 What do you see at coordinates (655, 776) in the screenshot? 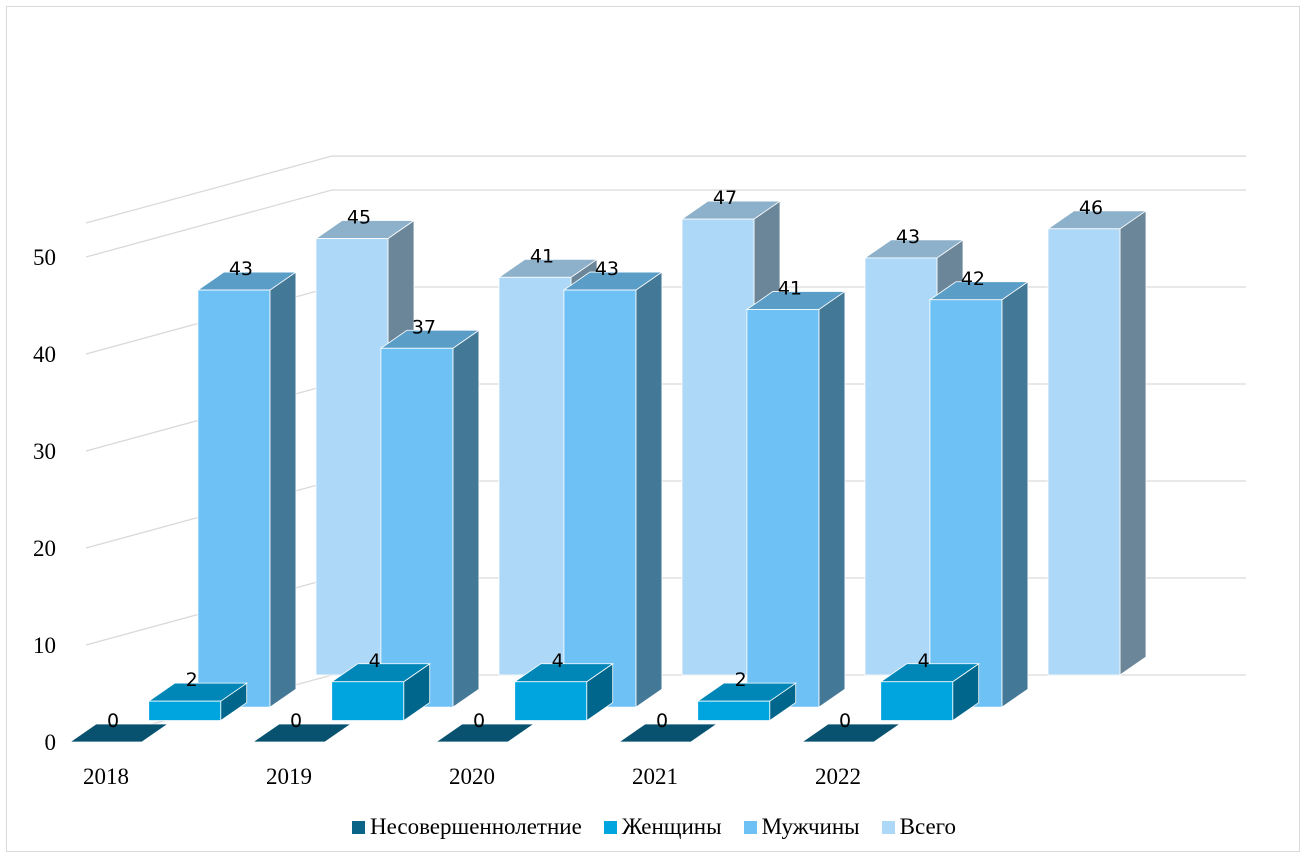
I see `x-category-label: 2021` at bounding box center [655, 776].